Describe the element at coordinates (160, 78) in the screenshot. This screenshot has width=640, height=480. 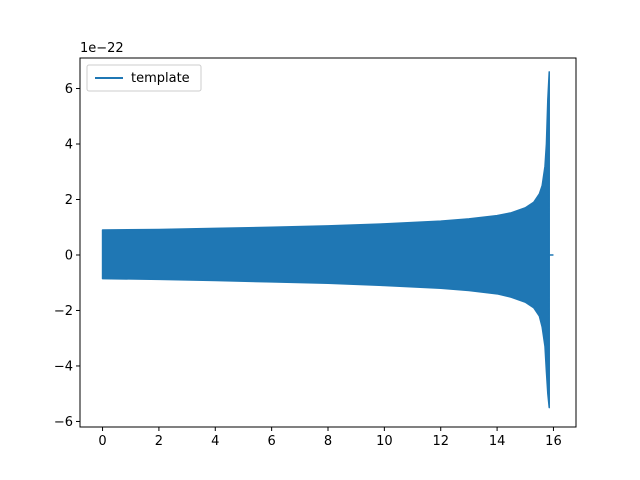
I see `legend-label-template: template` at that location.